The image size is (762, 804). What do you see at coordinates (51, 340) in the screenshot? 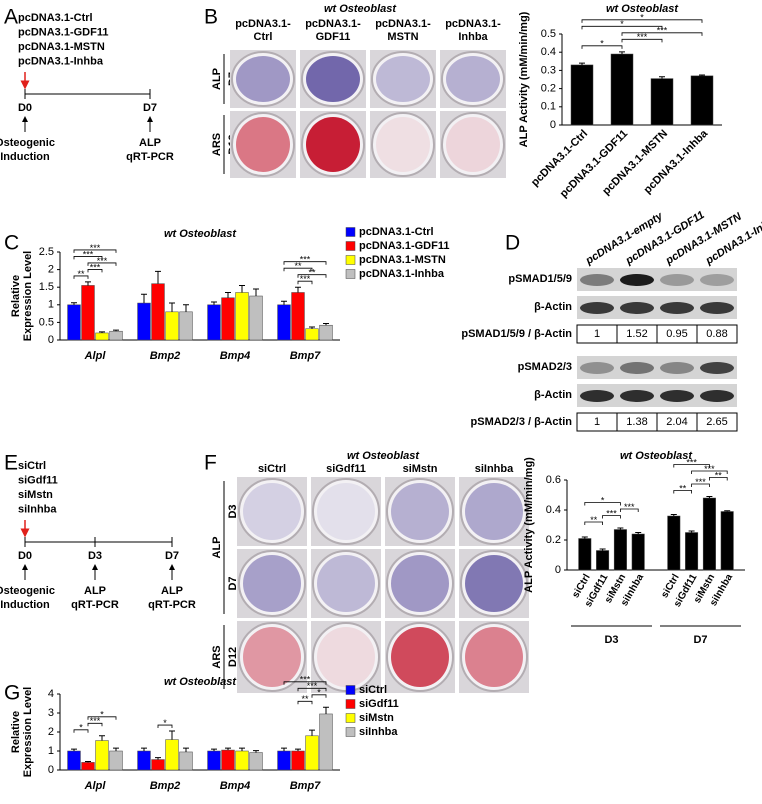
I see `y-tick-label: 0` at bounding box center [51, 340].